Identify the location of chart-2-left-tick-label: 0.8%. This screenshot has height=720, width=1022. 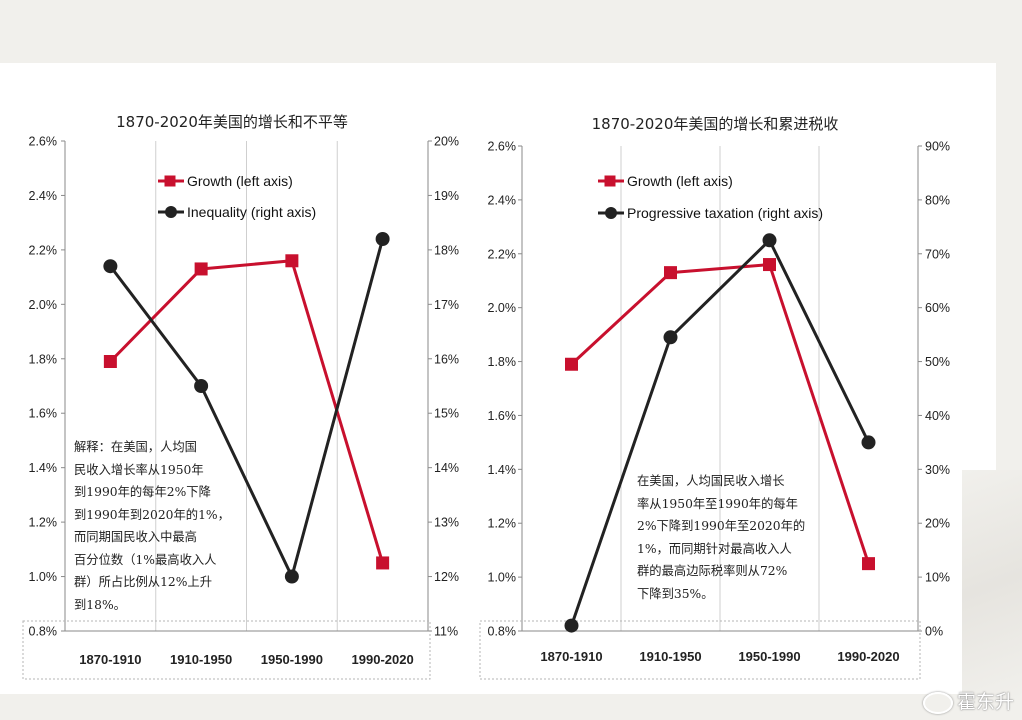
(502, 632).